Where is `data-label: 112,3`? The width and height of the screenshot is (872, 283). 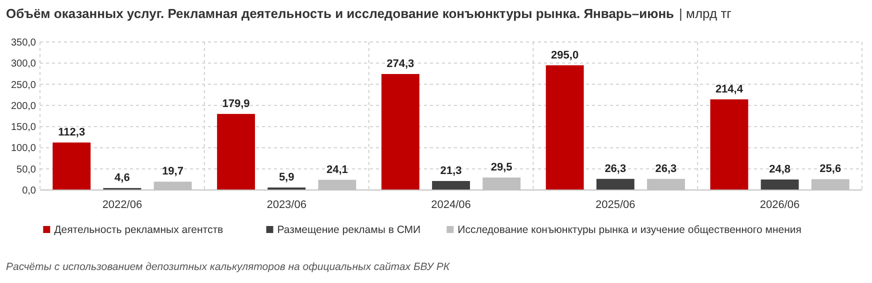
data-label: 112,3 is located at coordinates (72, 132).